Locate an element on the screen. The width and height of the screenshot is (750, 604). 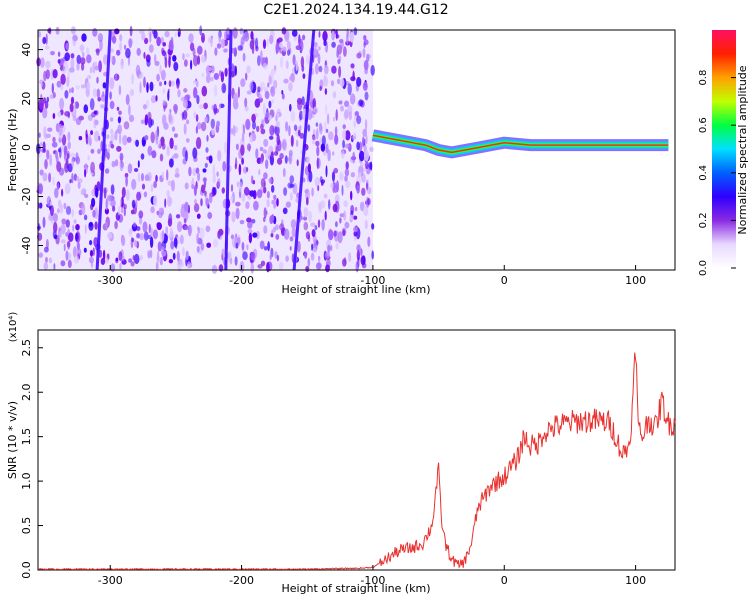
snr-y-axis-label: SNR (10 * v/v) is located at coordinates (12, 440).